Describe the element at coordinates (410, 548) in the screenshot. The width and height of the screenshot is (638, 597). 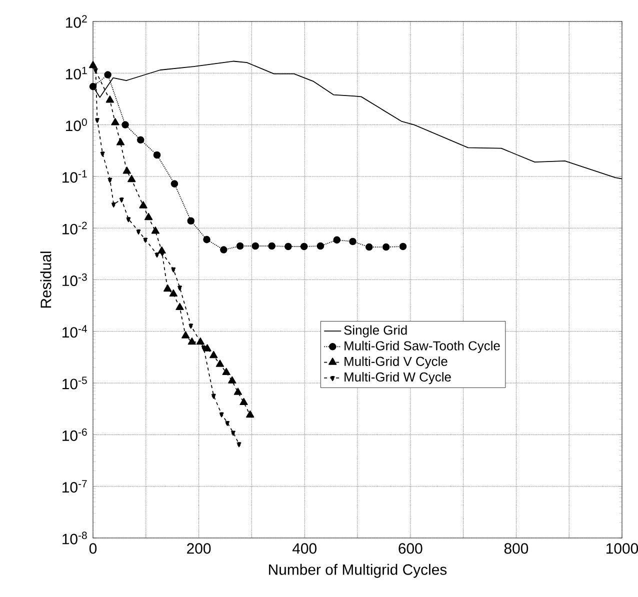
I see `x-tick-label: 600` at that location.